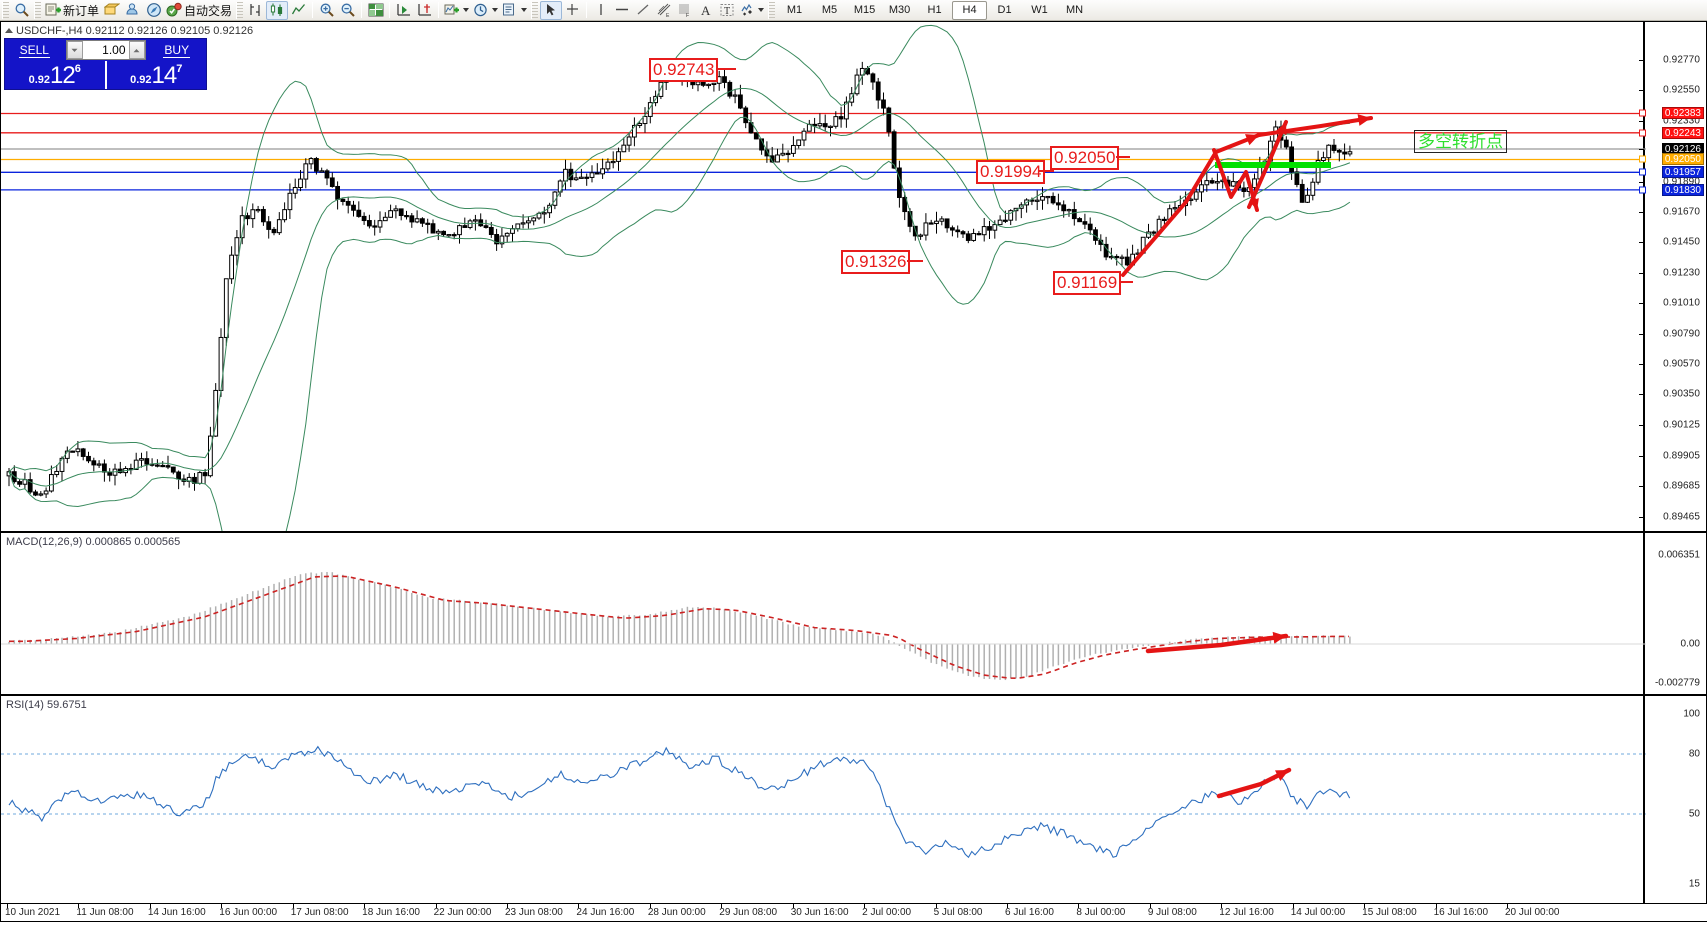 This screenshot has height=941, width=1707. What do you see at coordinates (794, 10) in the screenshot?
I see `timeframe-m1: M1` at bounding box center [794, 10].